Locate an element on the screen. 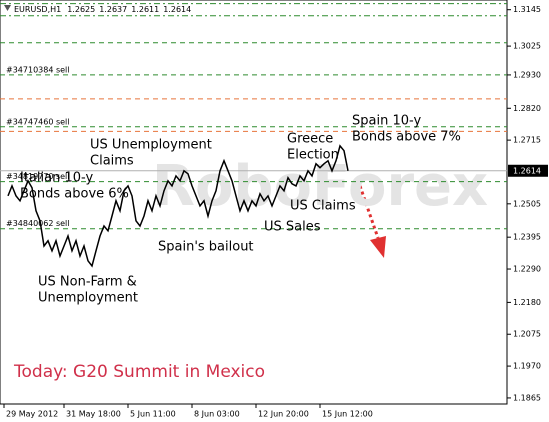 This screenshot has height=422, width=549. annotation: Spain's bailout is located at coordinates (206, 247).